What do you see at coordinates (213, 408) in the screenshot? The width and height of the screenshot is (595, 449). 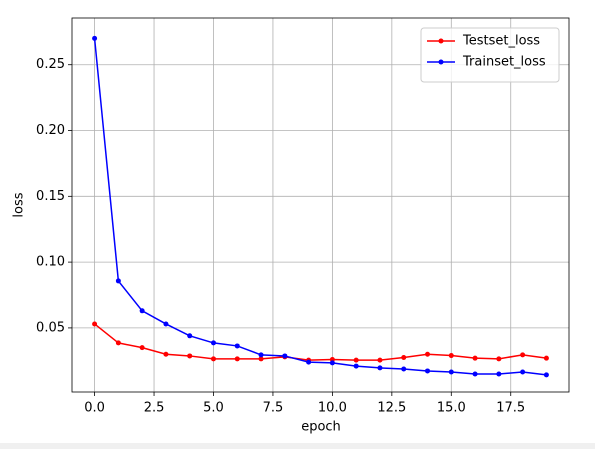 I see `x-tick-label: 5.0` at bounding box center [213, 408].